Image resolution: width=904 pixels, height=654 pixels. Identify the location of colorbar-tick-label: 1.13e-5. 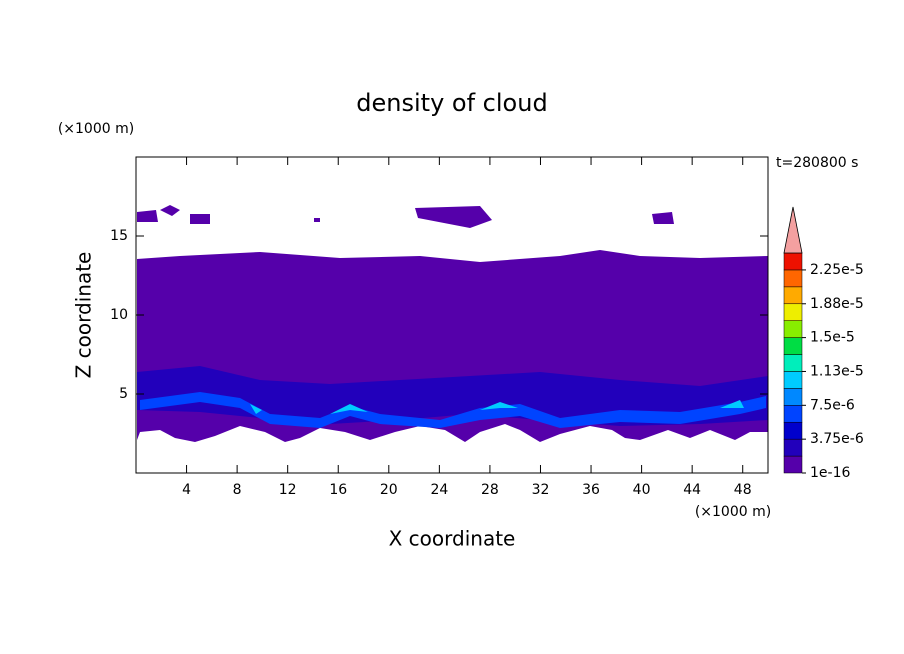
(837, 371).